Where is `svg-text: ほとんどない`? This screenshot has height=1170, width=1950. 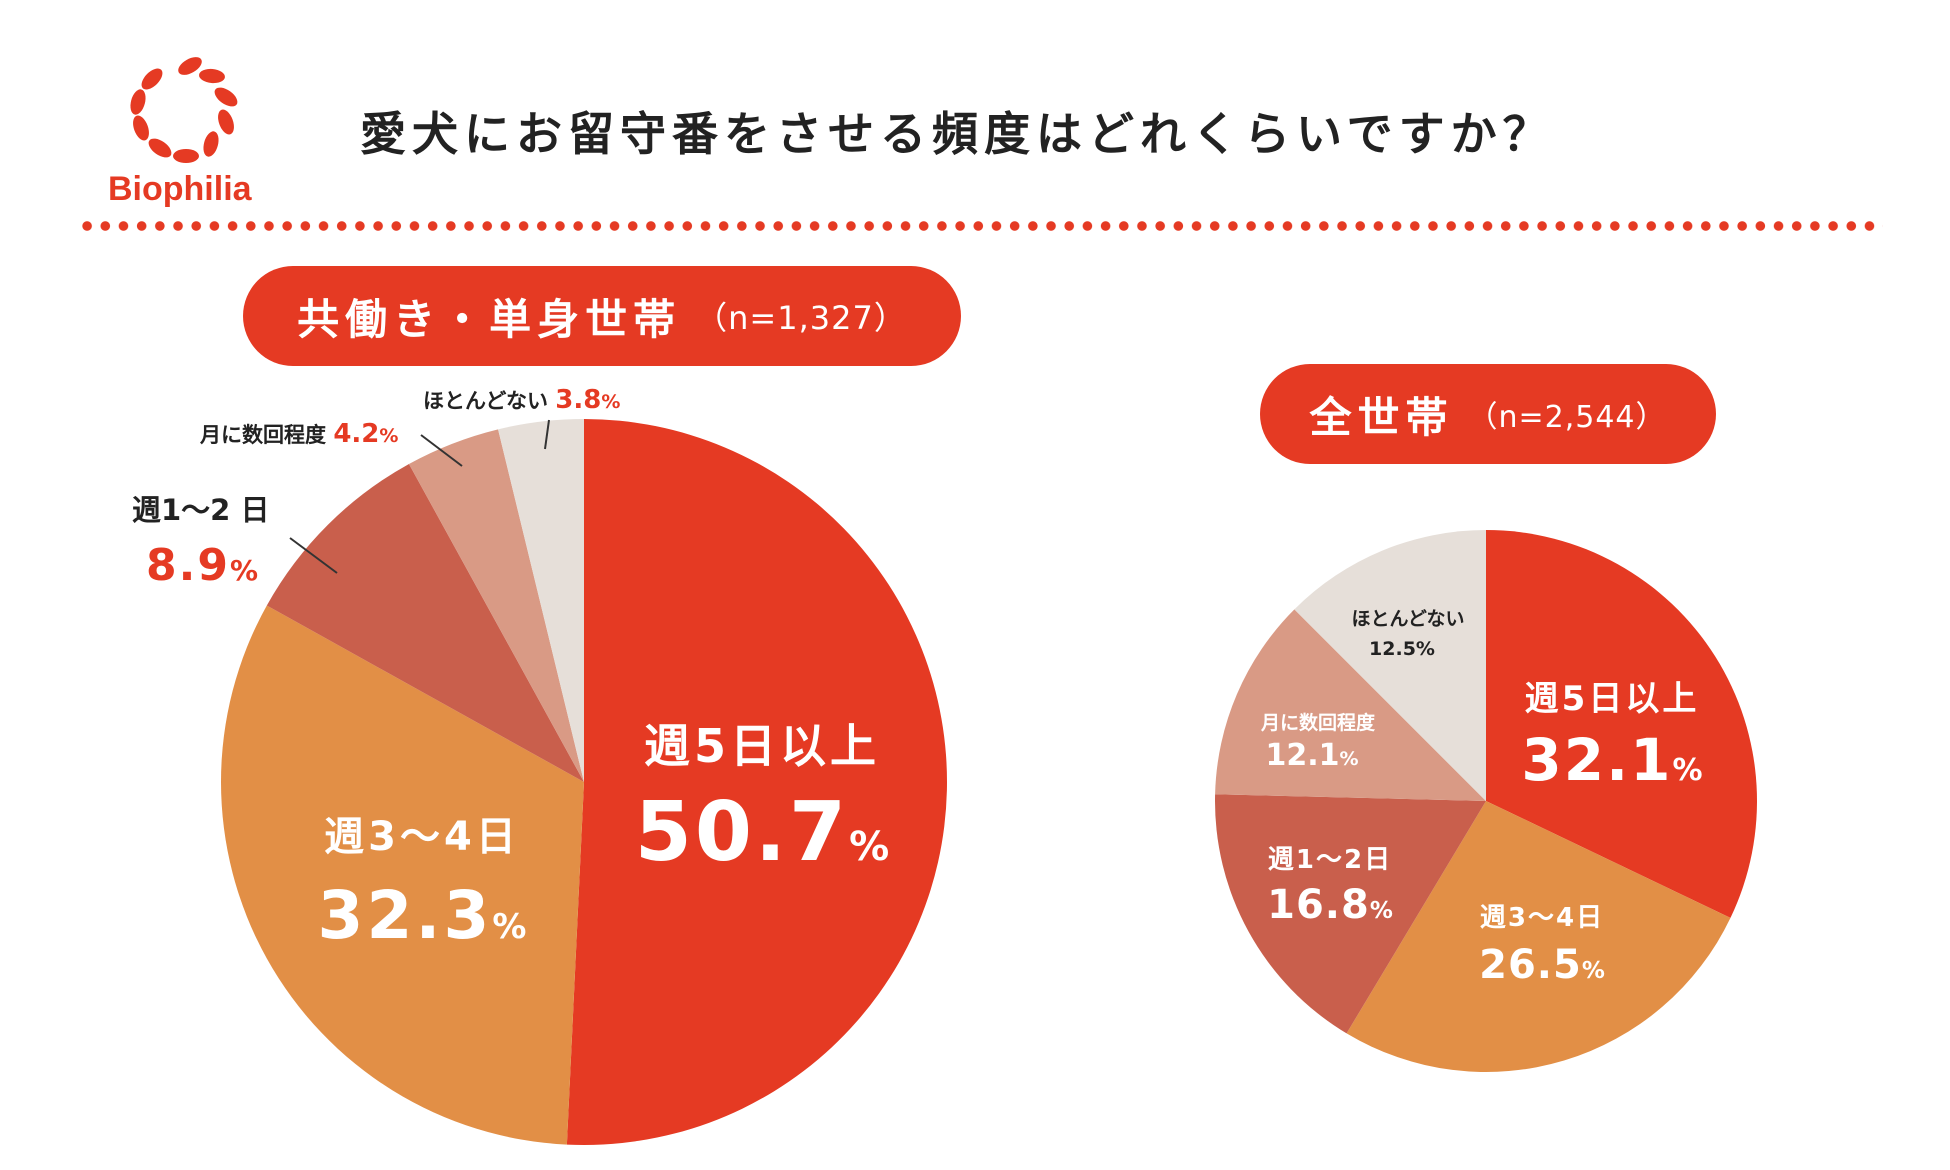
svg-text: ほとんどない is located at coordinates (1407, 619).